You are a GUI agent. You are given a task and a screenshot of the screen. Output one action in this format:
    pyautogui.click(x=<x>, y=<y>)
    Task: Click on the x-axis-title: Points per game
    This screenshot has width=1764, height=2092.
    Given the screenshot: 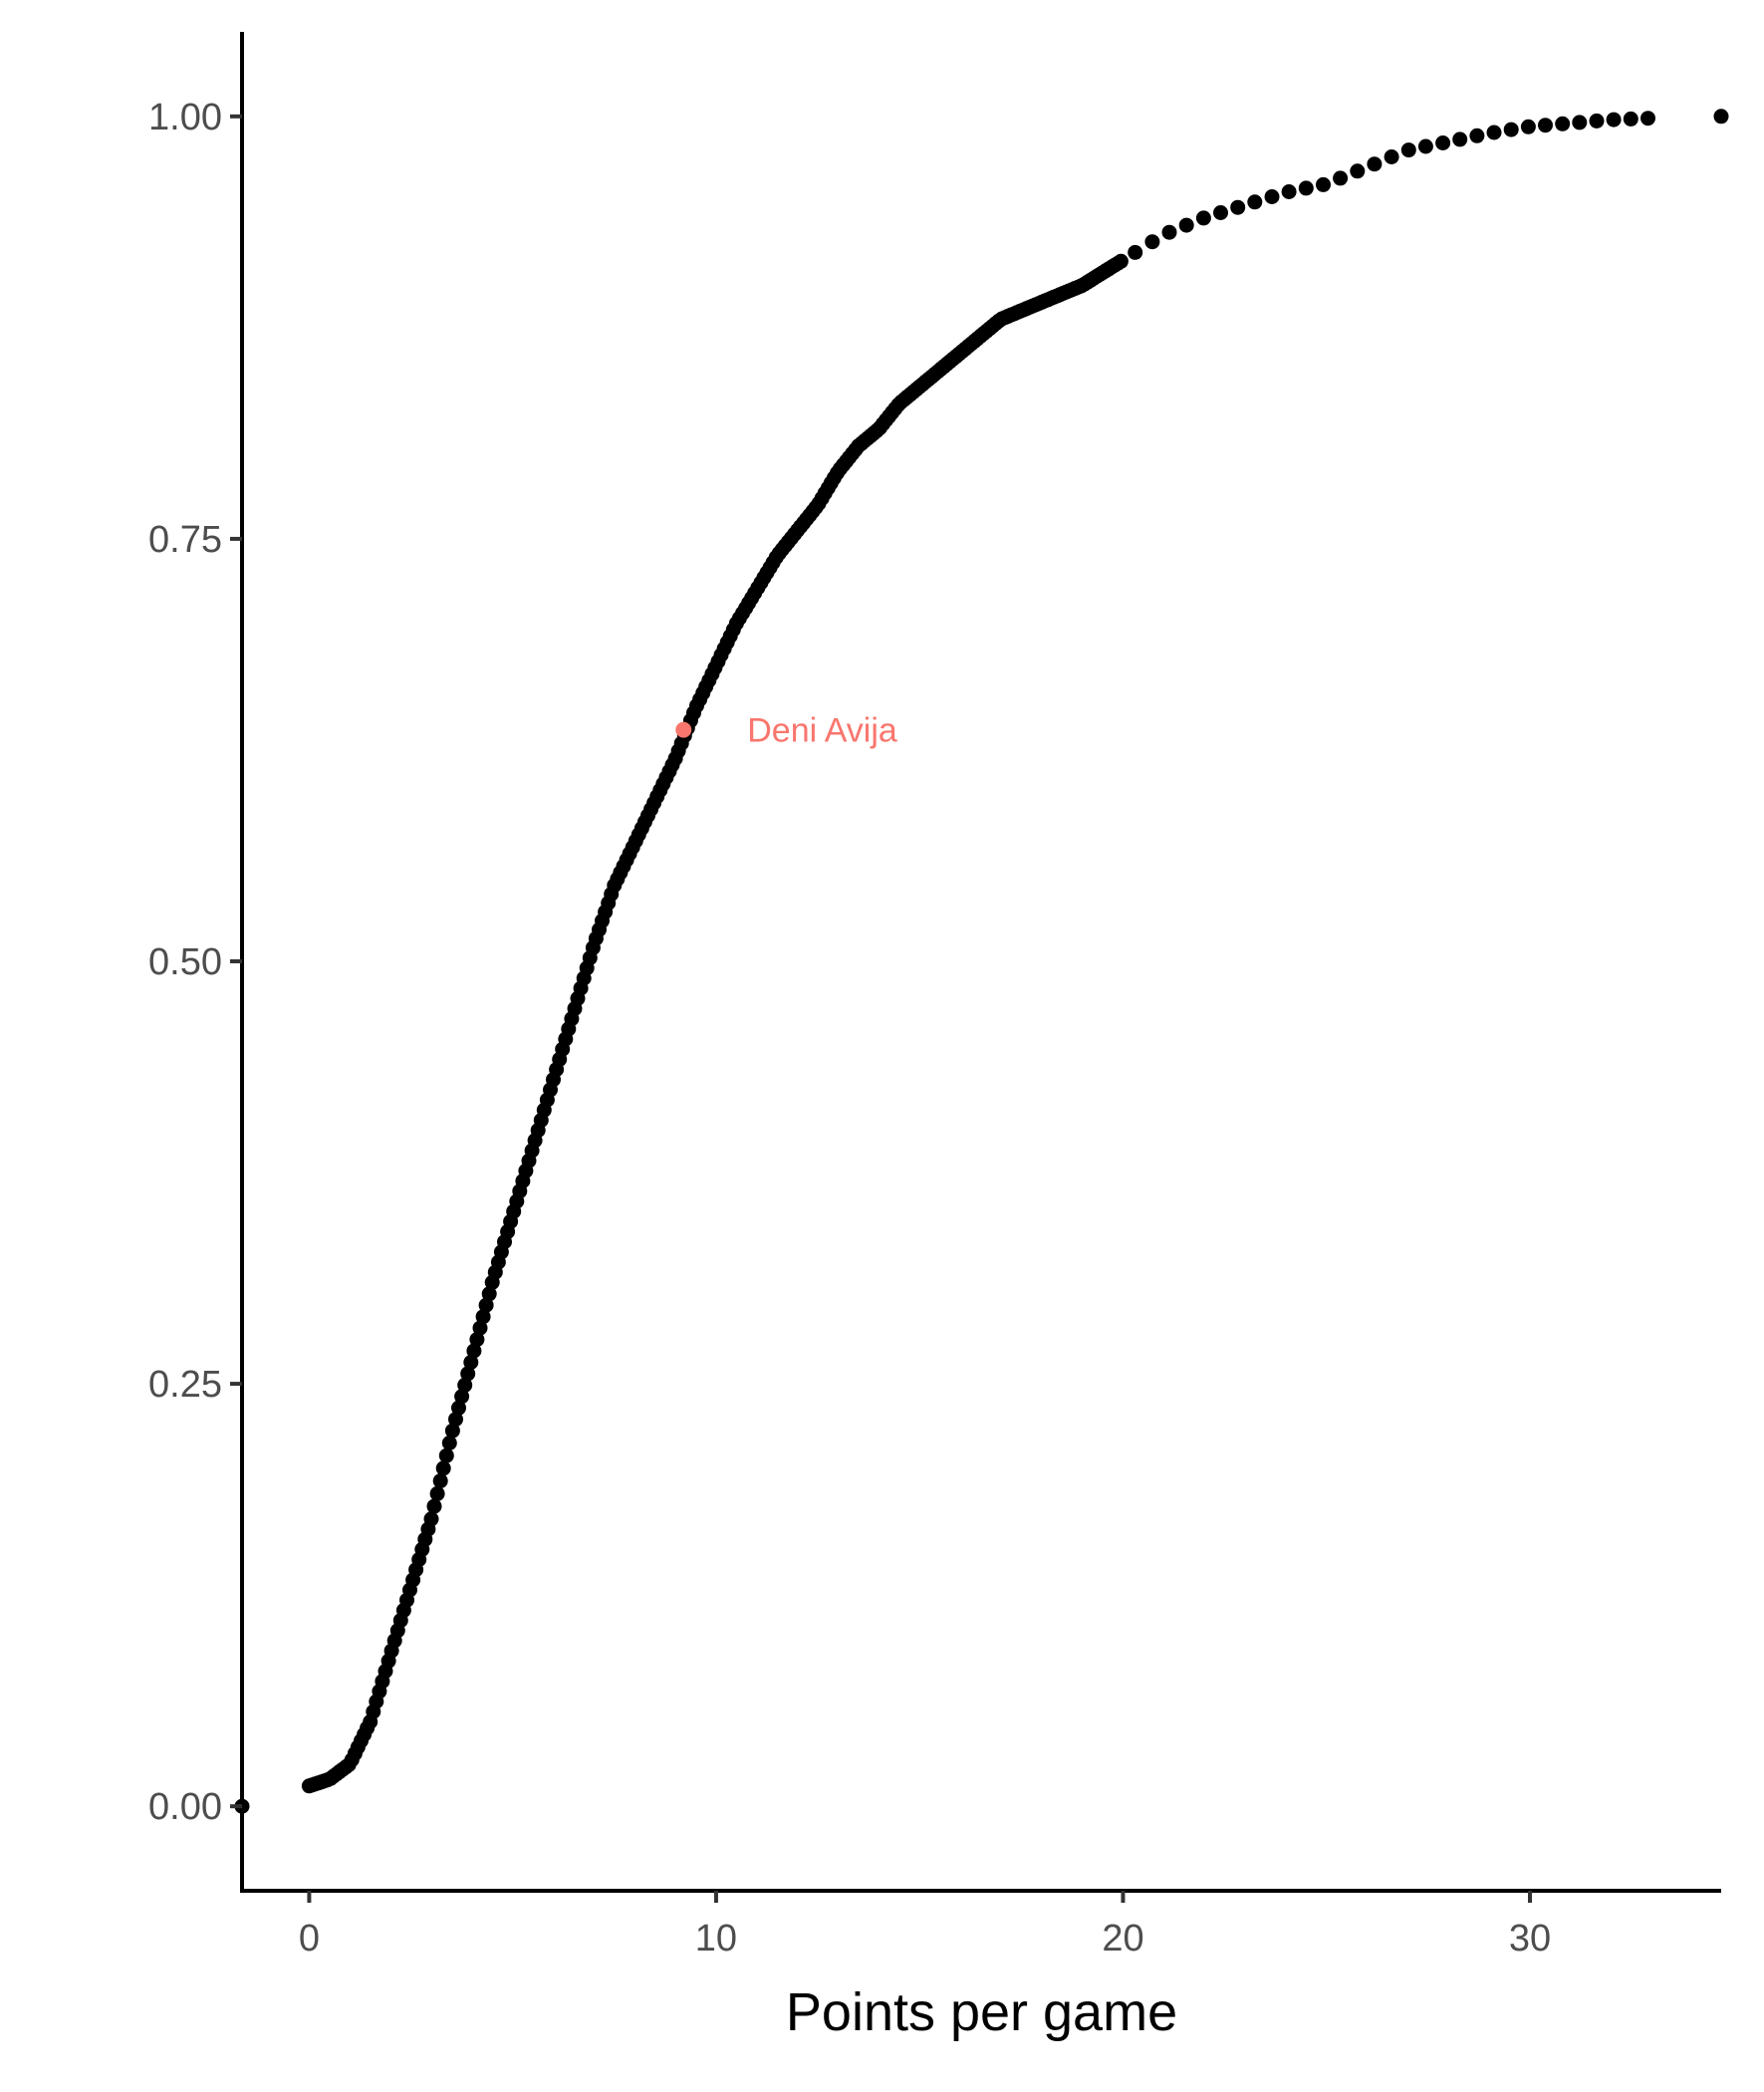 What is the action you would take?
    pyautogui.click(x=981, y=2012)
    